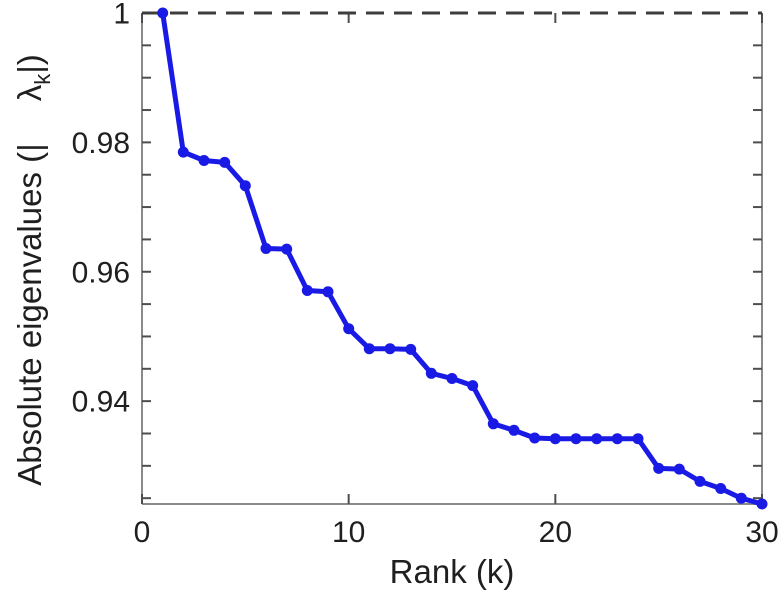 The height and width of the screenshot is (600, 782). I want to click on y-tick-label: 0.98, so click(101, 143).